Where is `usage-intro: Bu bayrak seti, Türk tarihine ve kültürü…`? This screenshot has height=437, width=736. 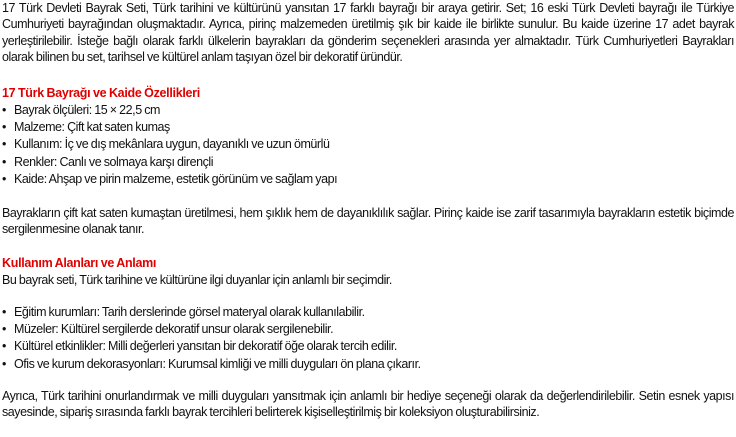
usage-intro: Bu bayrak seti, Türk tarihine ve kültürü… is located at coordinates (197, 280).